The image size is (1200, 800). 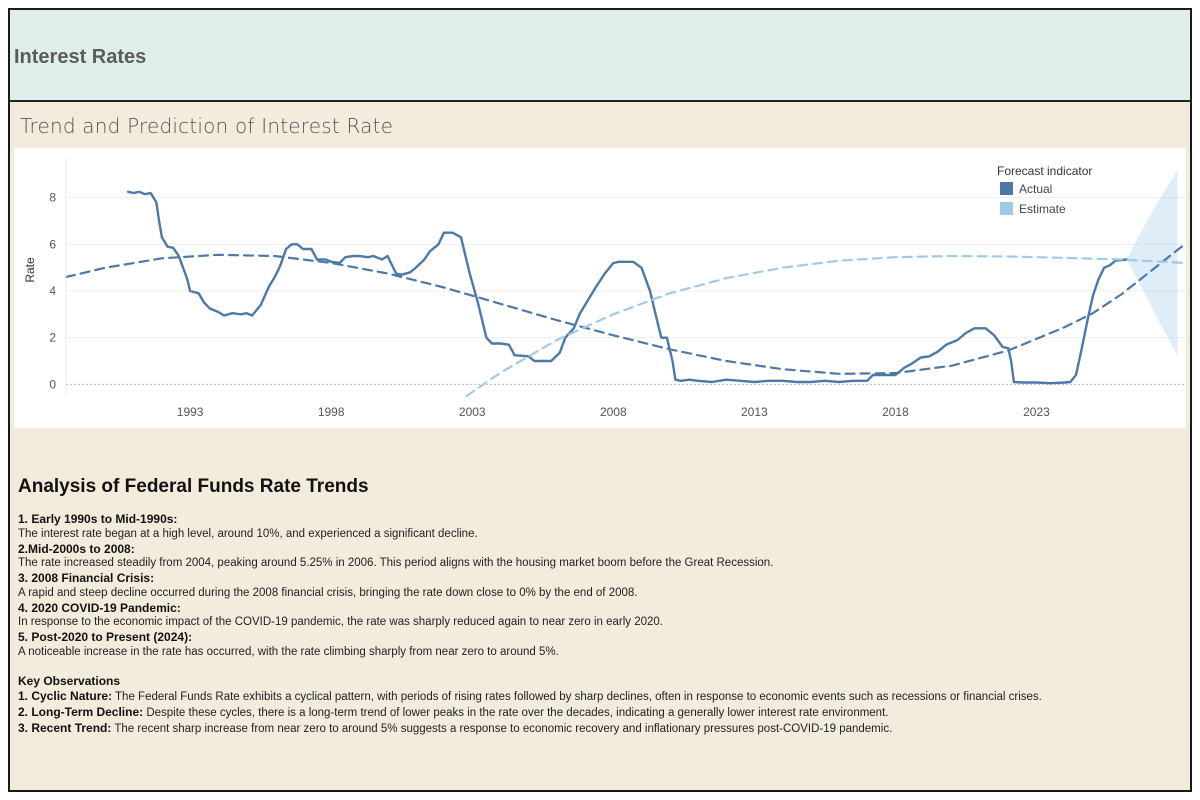 I want to click on section-title: 4. 2020 COVID-19 Pandemic:, so click(x=99, y=607).